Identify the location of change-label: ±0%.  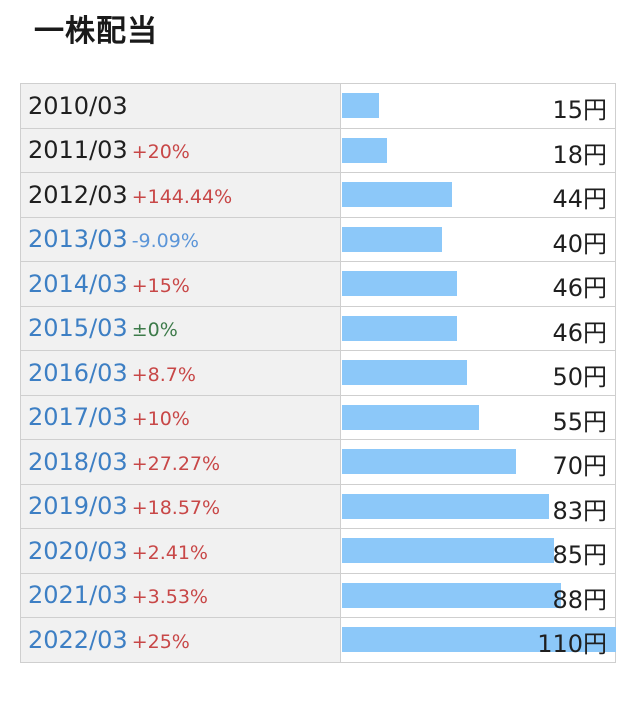
(154, 330).